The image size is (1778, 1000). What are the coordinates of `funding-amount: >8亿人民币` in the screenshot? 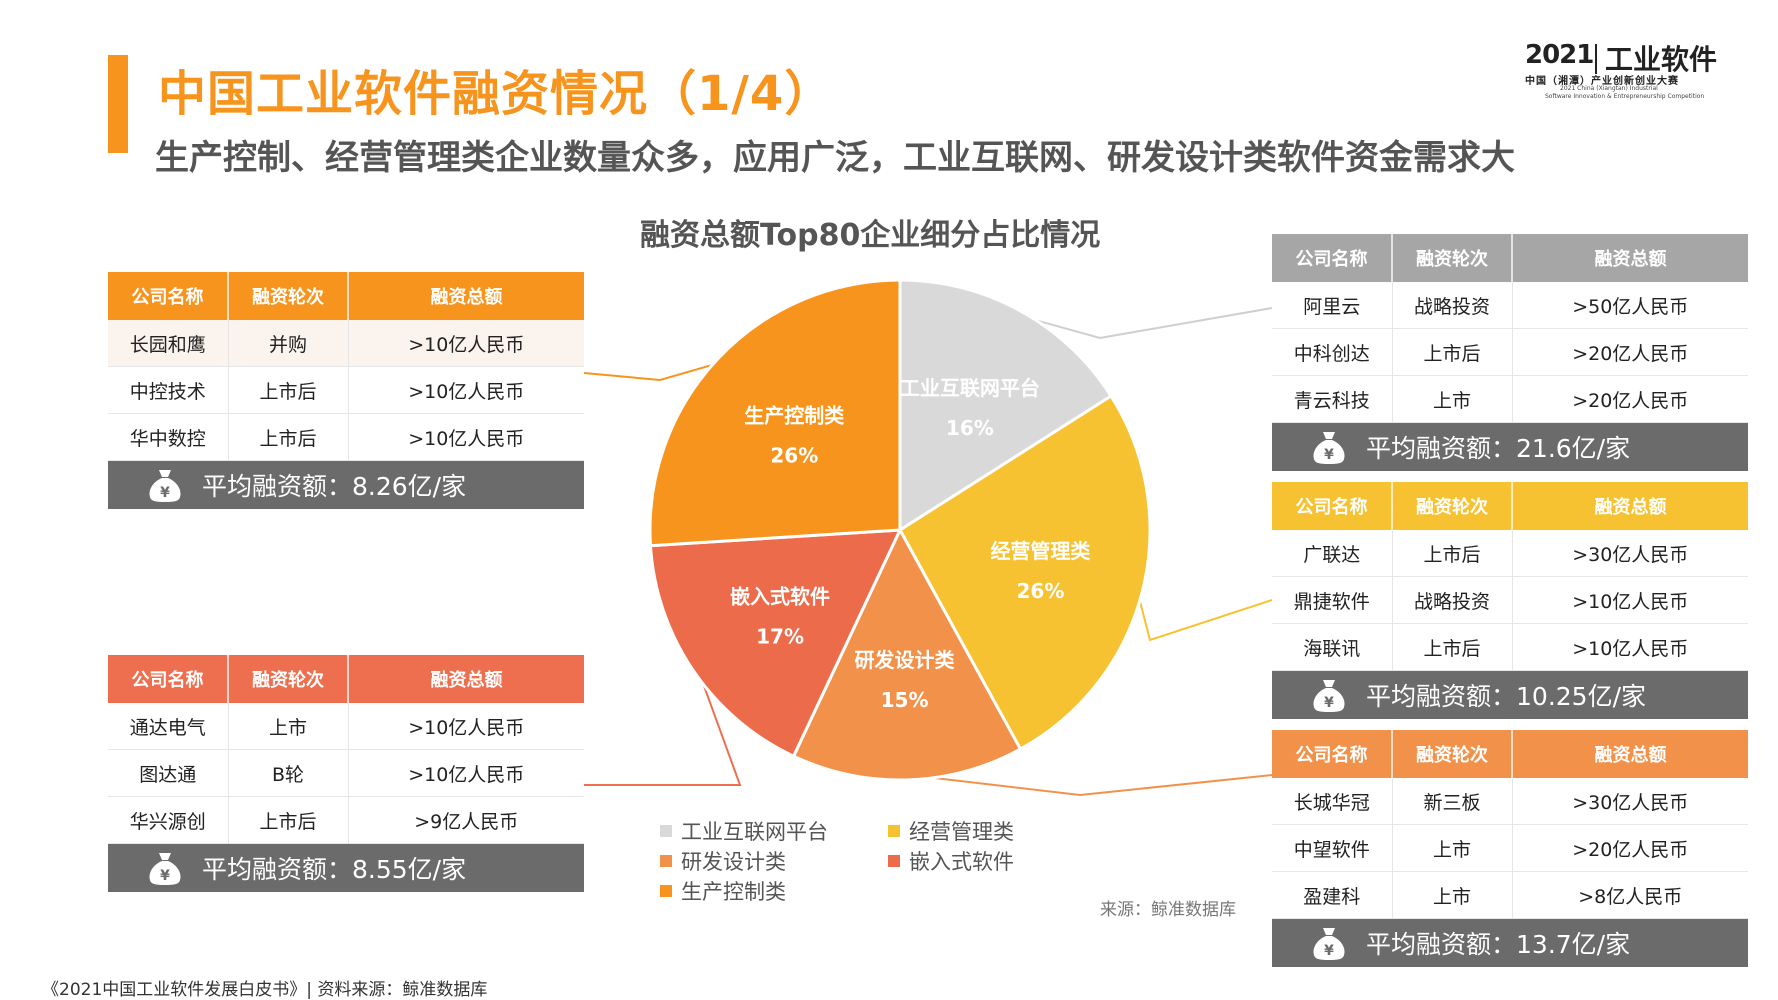 It's located at (1630, 895).